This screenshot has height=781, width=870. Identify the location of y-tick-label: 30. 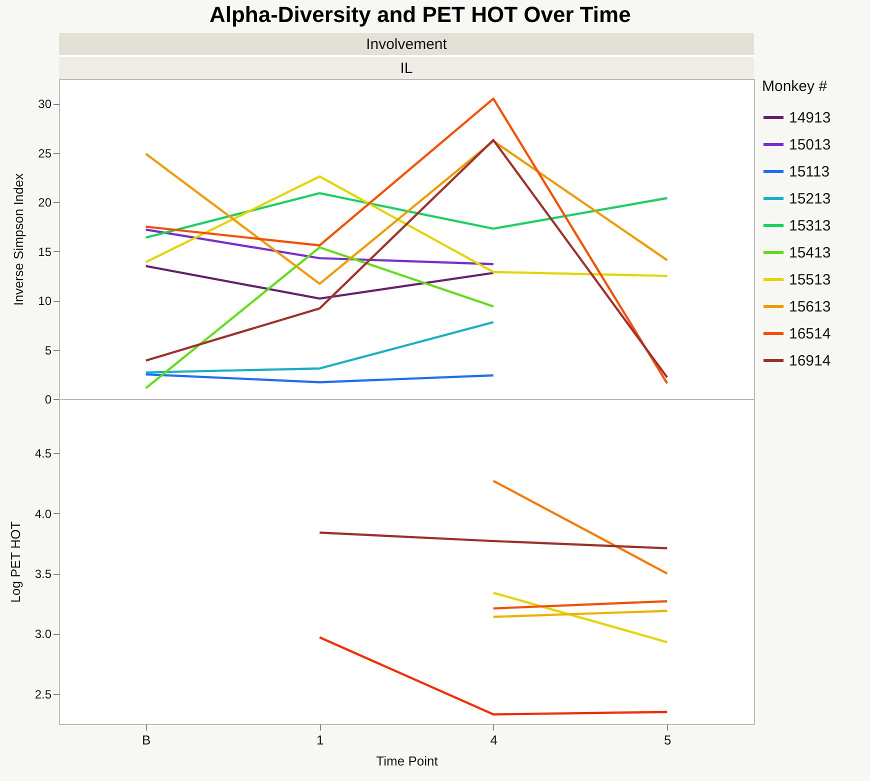
(45, 104).